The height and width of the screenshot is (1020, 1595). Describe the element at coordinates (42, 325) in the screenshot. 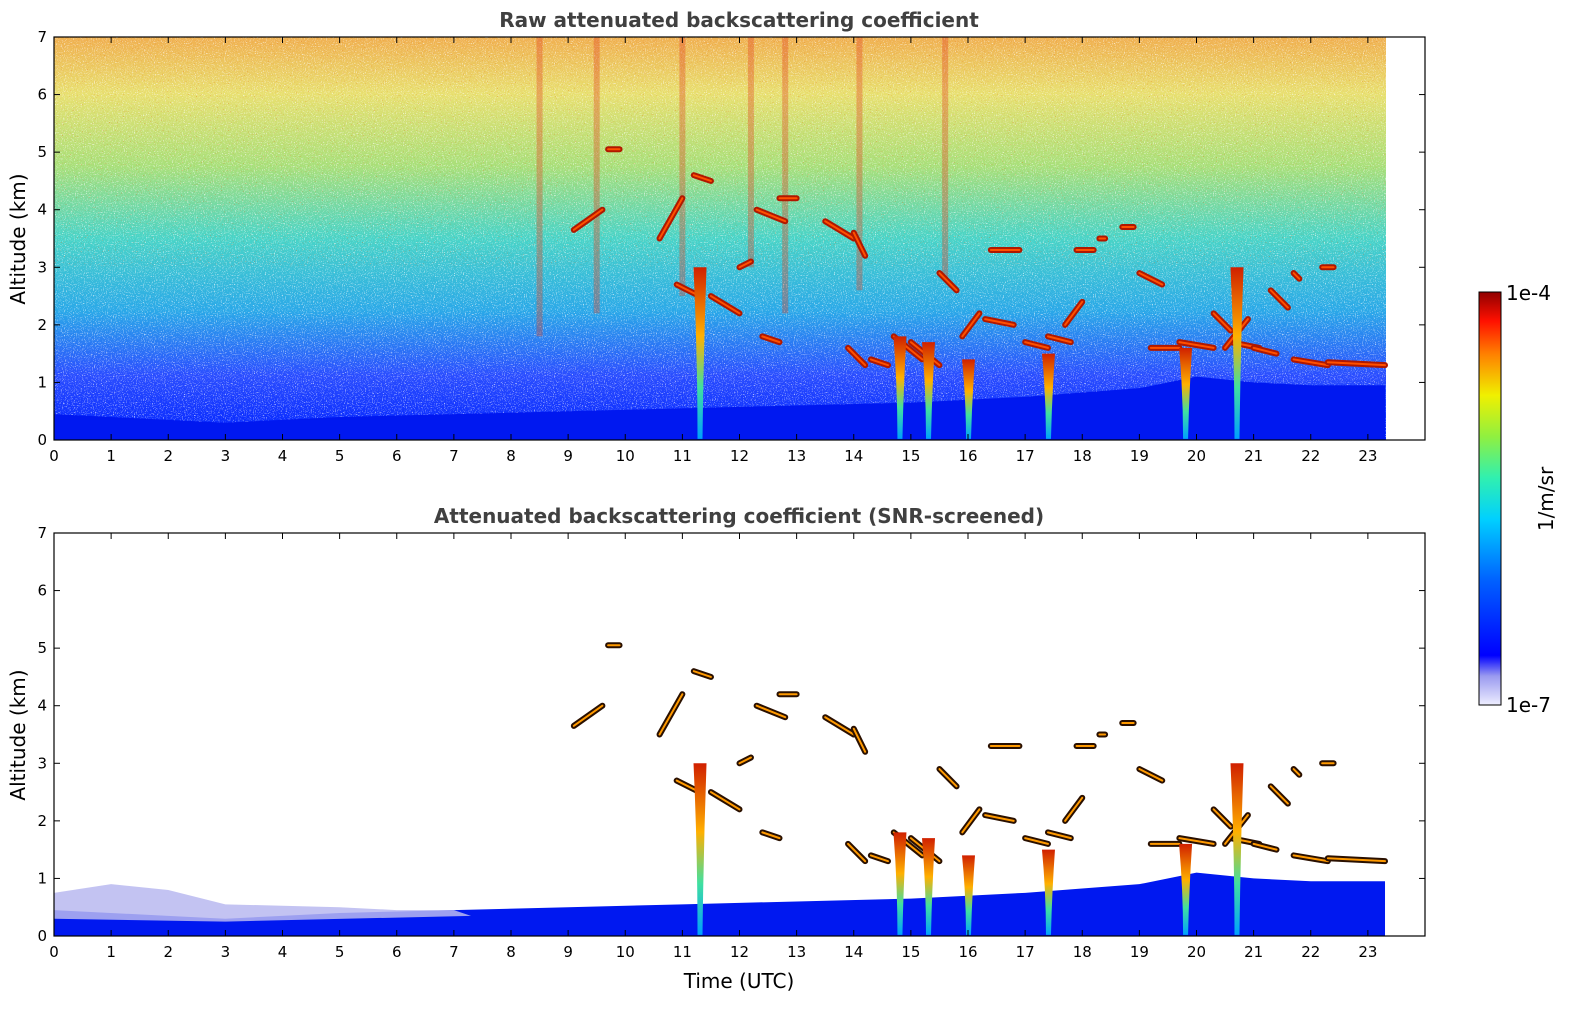

I see `y-tick-label: 2` at that location.